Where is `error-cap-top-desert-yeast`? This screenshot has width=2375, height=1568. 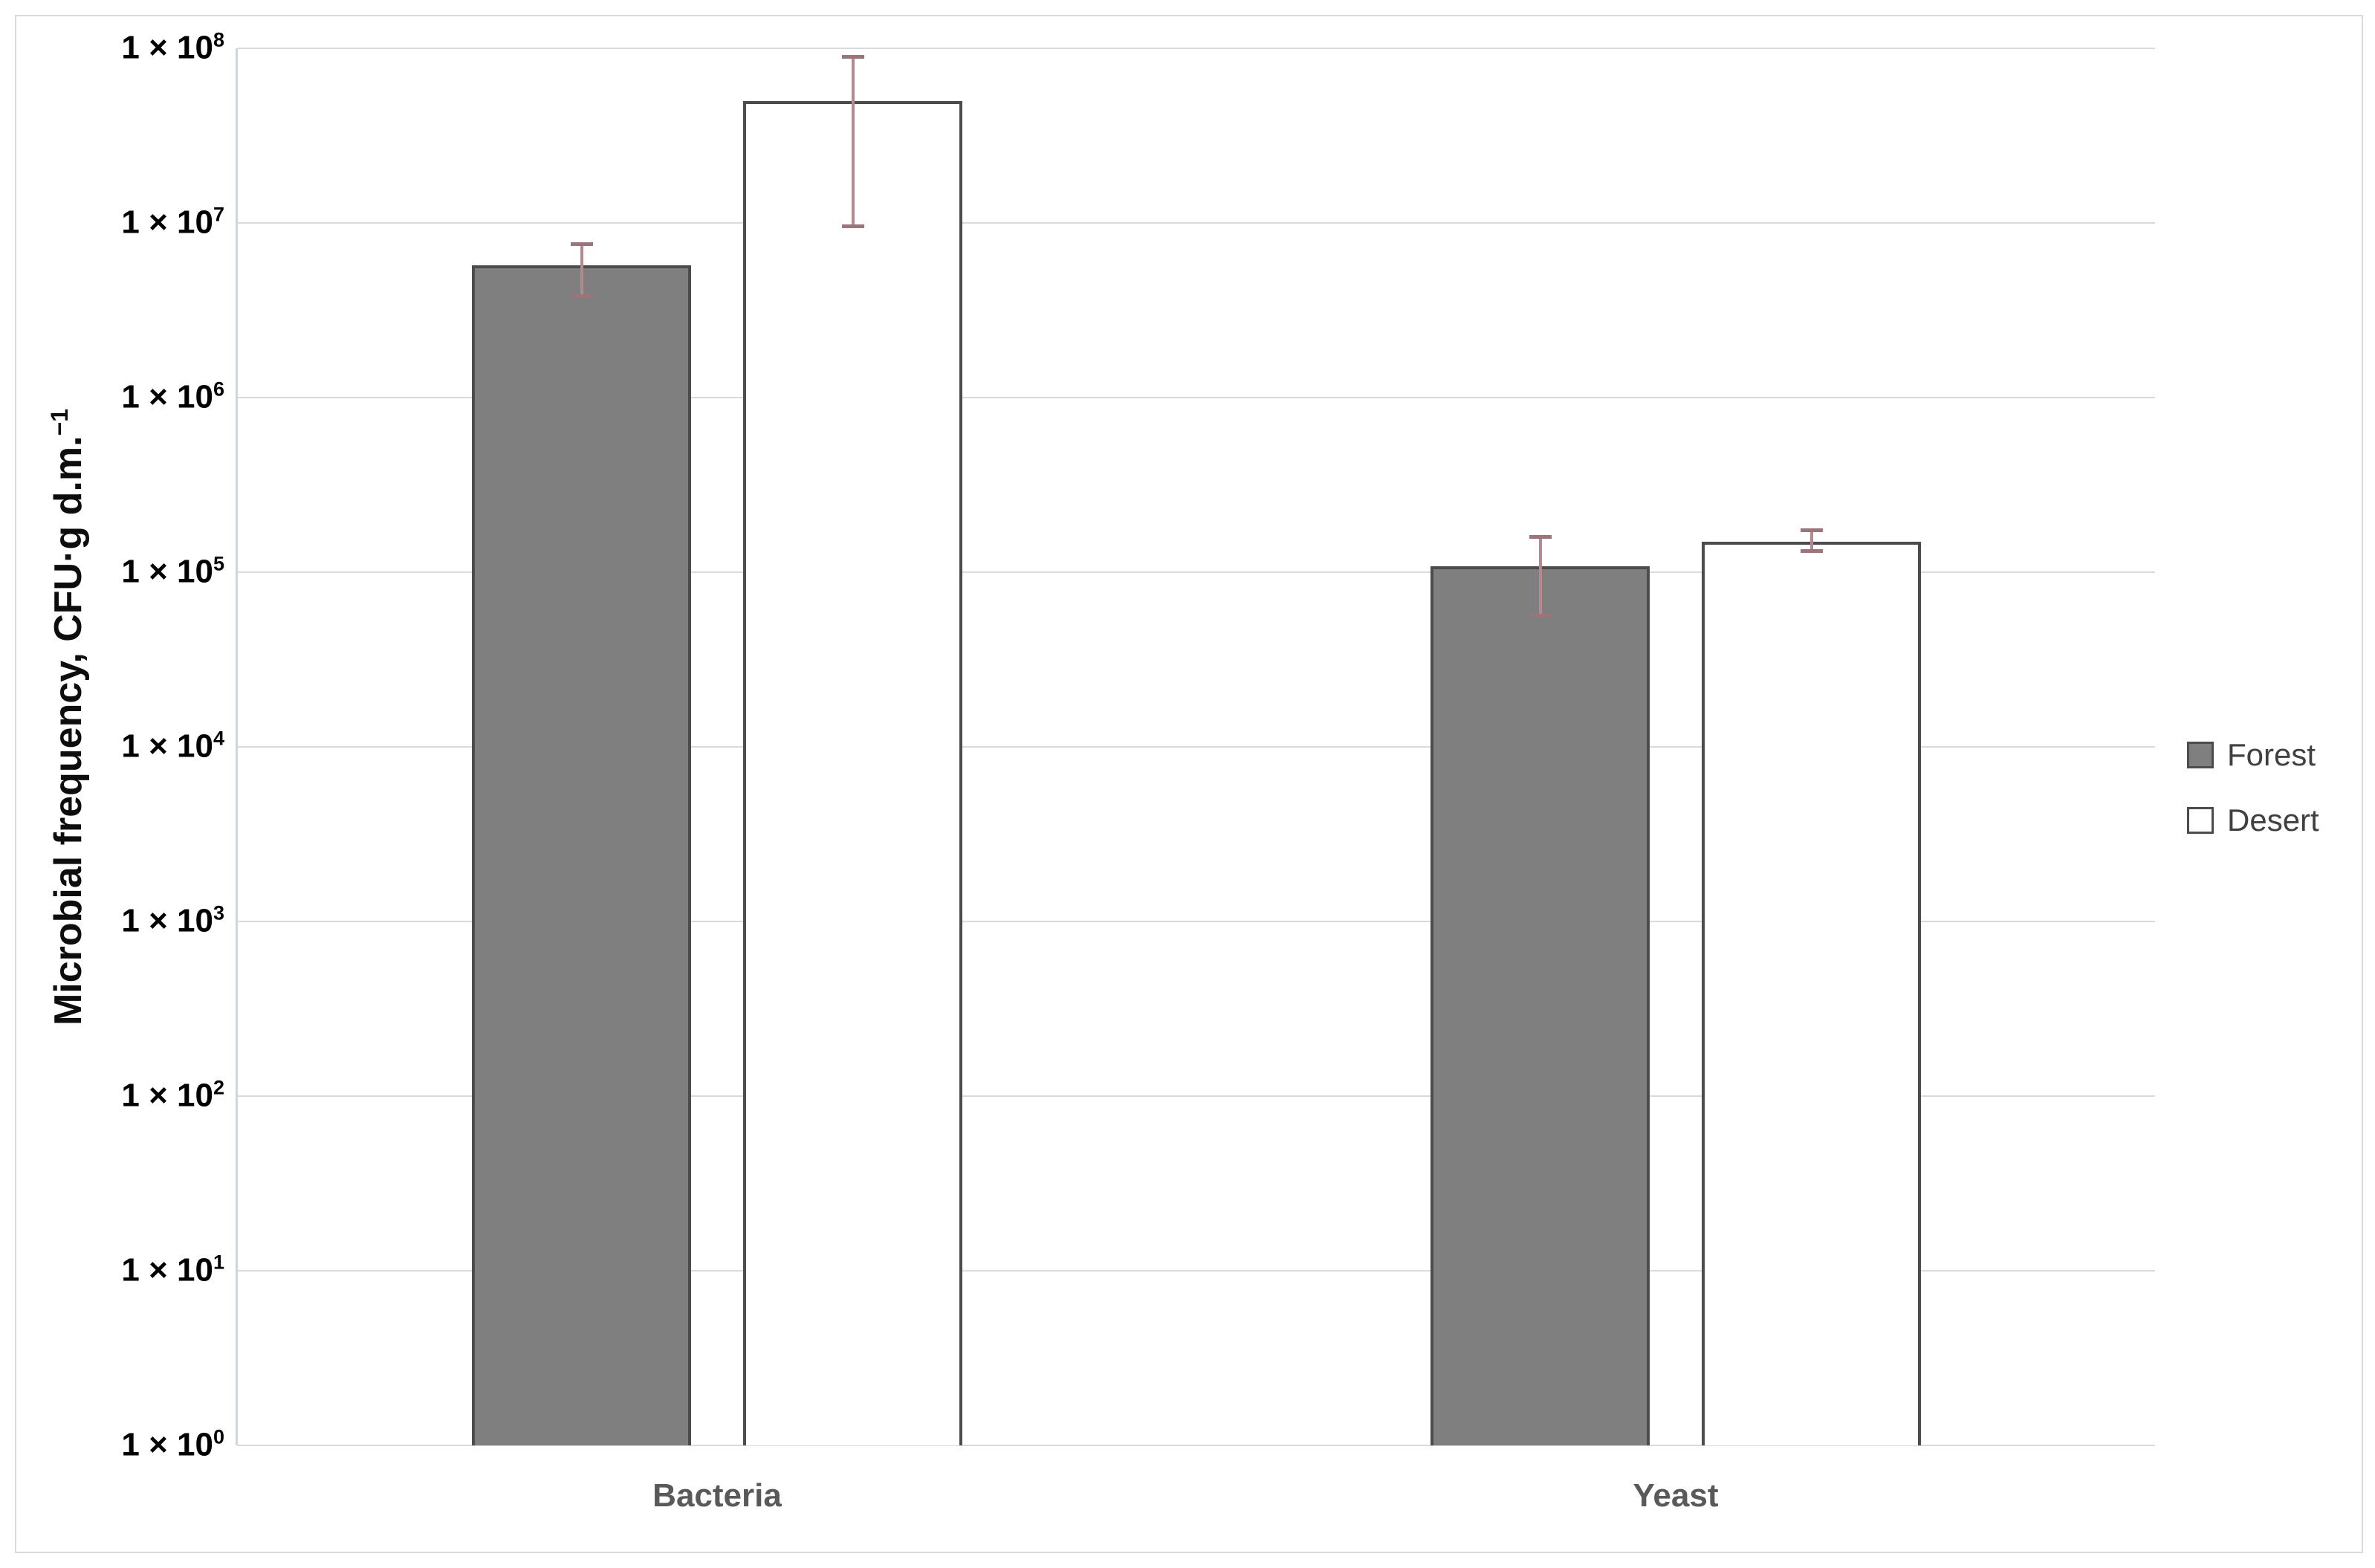
error-cap-top-desert-yeast is located at coordinates (1811, 530).